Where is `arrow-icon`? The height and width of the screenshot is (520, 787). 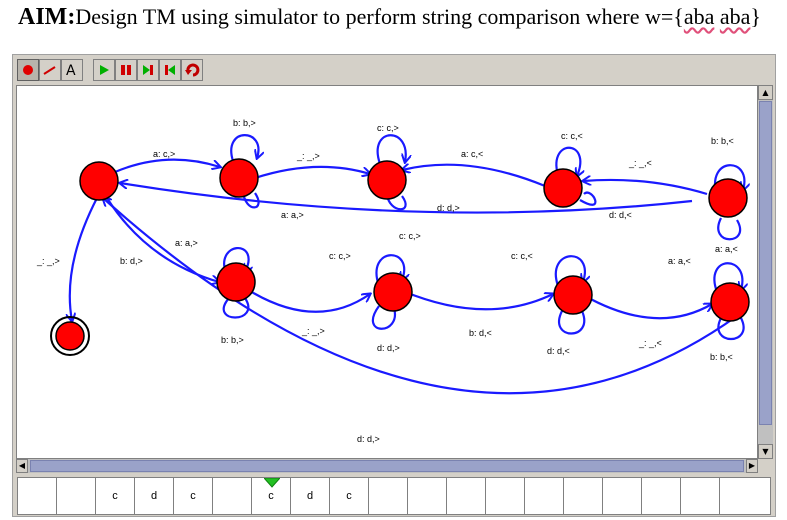 arrow-icon is located at coordinates (49, 70).